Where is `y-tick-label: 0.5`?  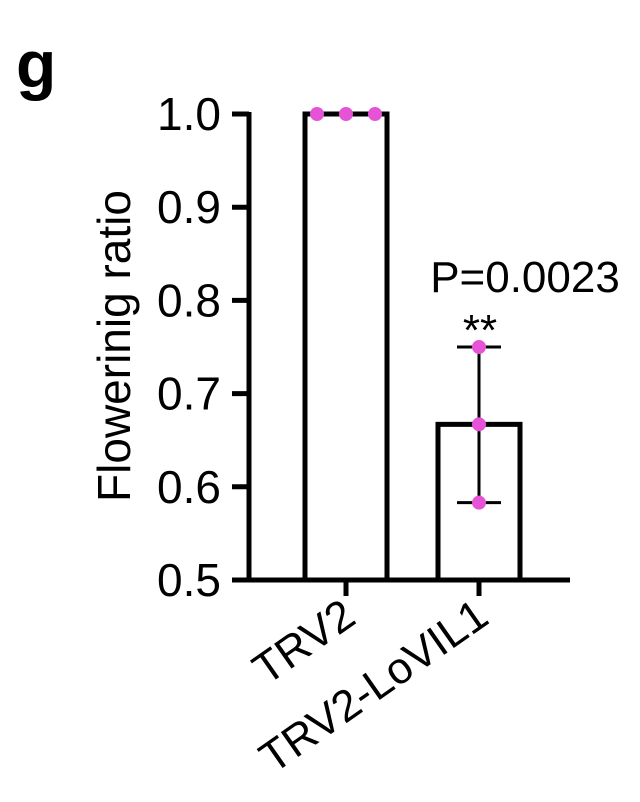
y-tick-label: 0.5 is located at coordinates (189, 580).